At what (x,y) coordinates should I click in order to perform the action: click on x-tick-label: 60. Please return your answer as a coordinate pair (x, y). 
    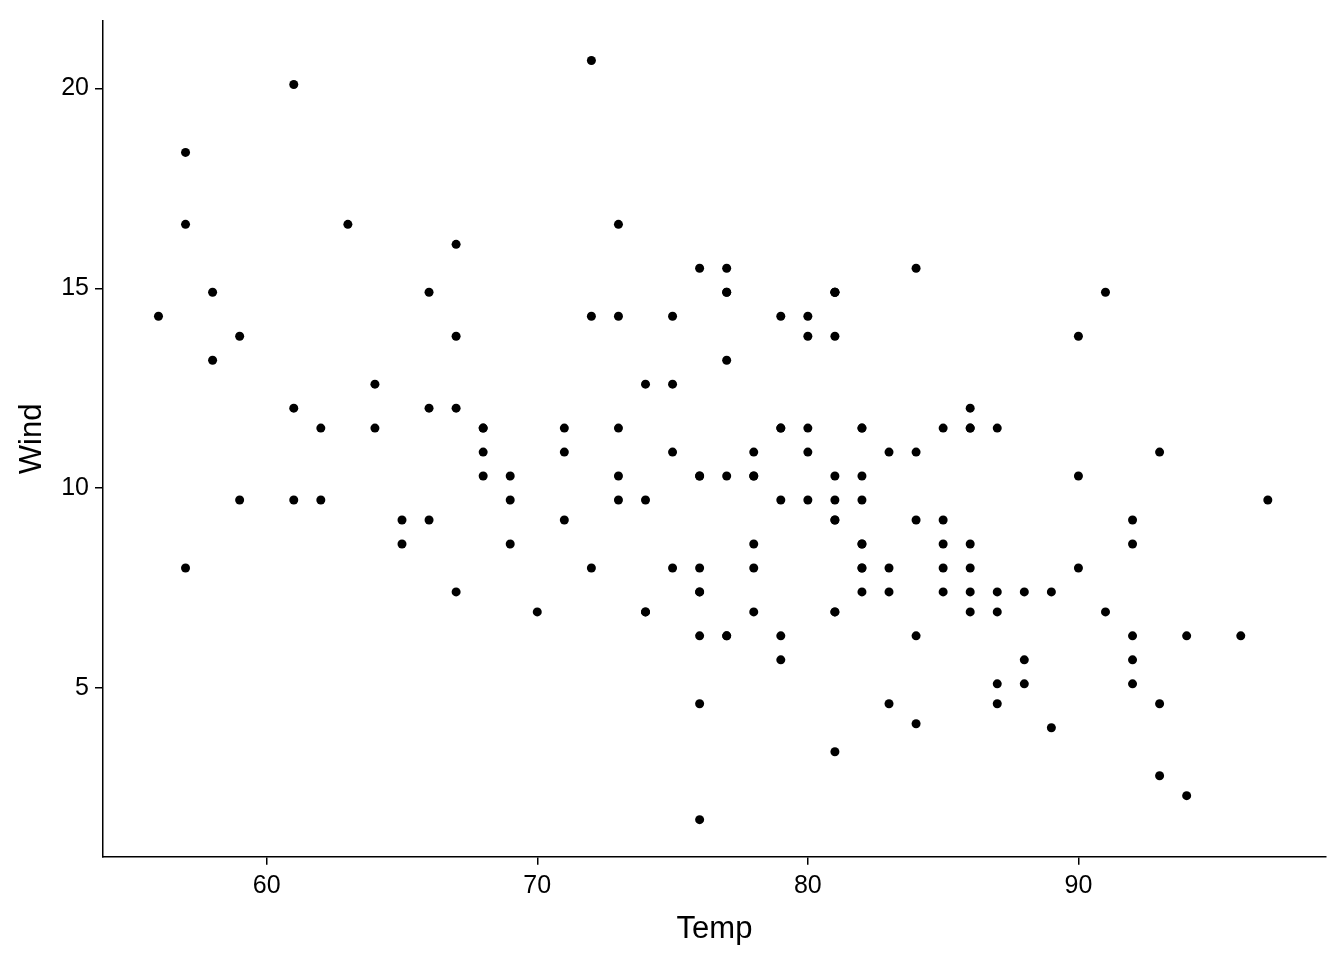
    Looking at the image, I should click on (266, 883).